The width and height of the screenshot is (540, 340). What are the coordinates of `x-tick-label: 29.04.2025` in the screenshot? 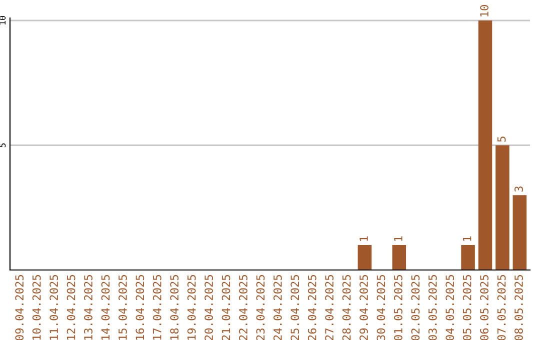 It's located at (364, 307).